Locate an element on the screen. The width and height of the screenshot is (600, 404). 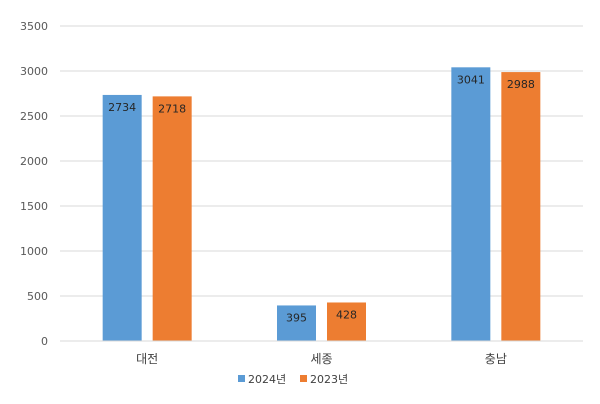
y-tick-label: 500 is located at coordinates (37, 296).